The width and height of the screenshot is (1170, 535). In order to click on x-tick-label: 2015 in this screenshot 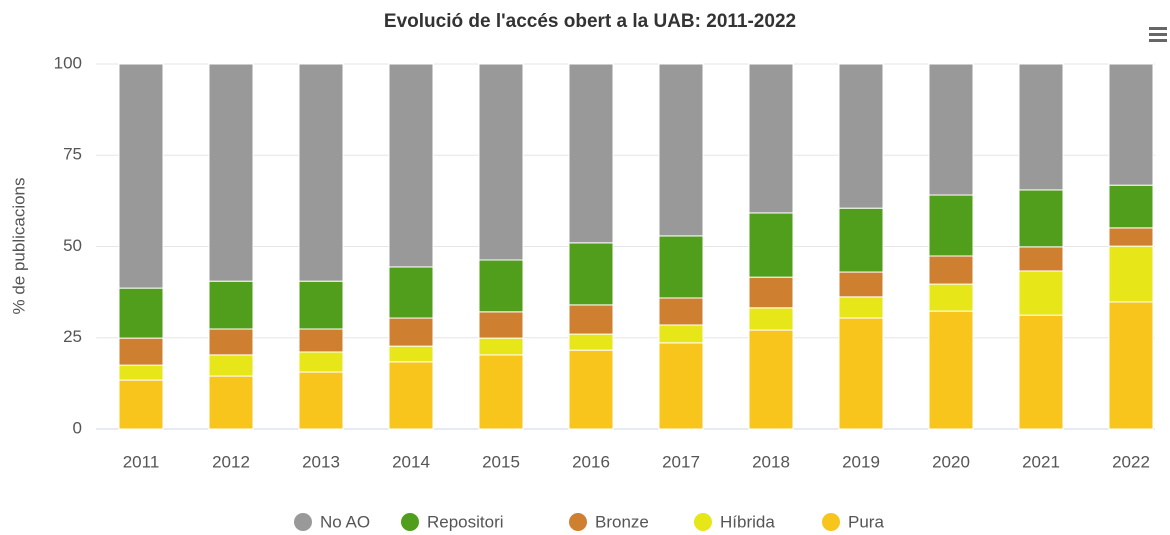, I will do `click(501, 461)`.